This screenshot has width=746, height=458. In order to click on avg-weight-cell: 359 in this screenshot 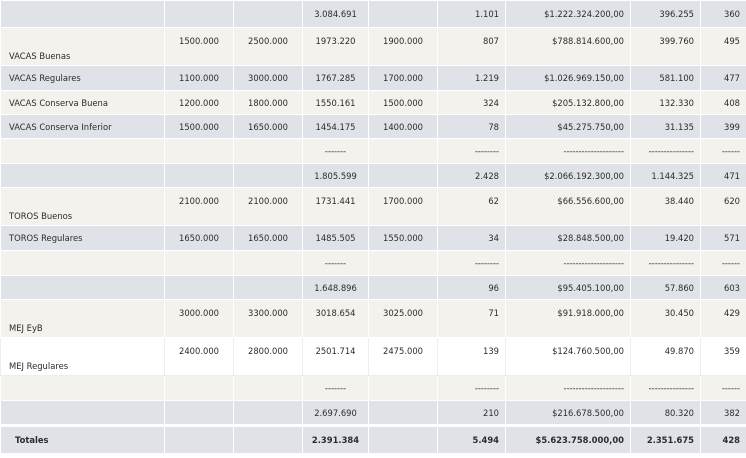, I will do `click(723, 356)`.